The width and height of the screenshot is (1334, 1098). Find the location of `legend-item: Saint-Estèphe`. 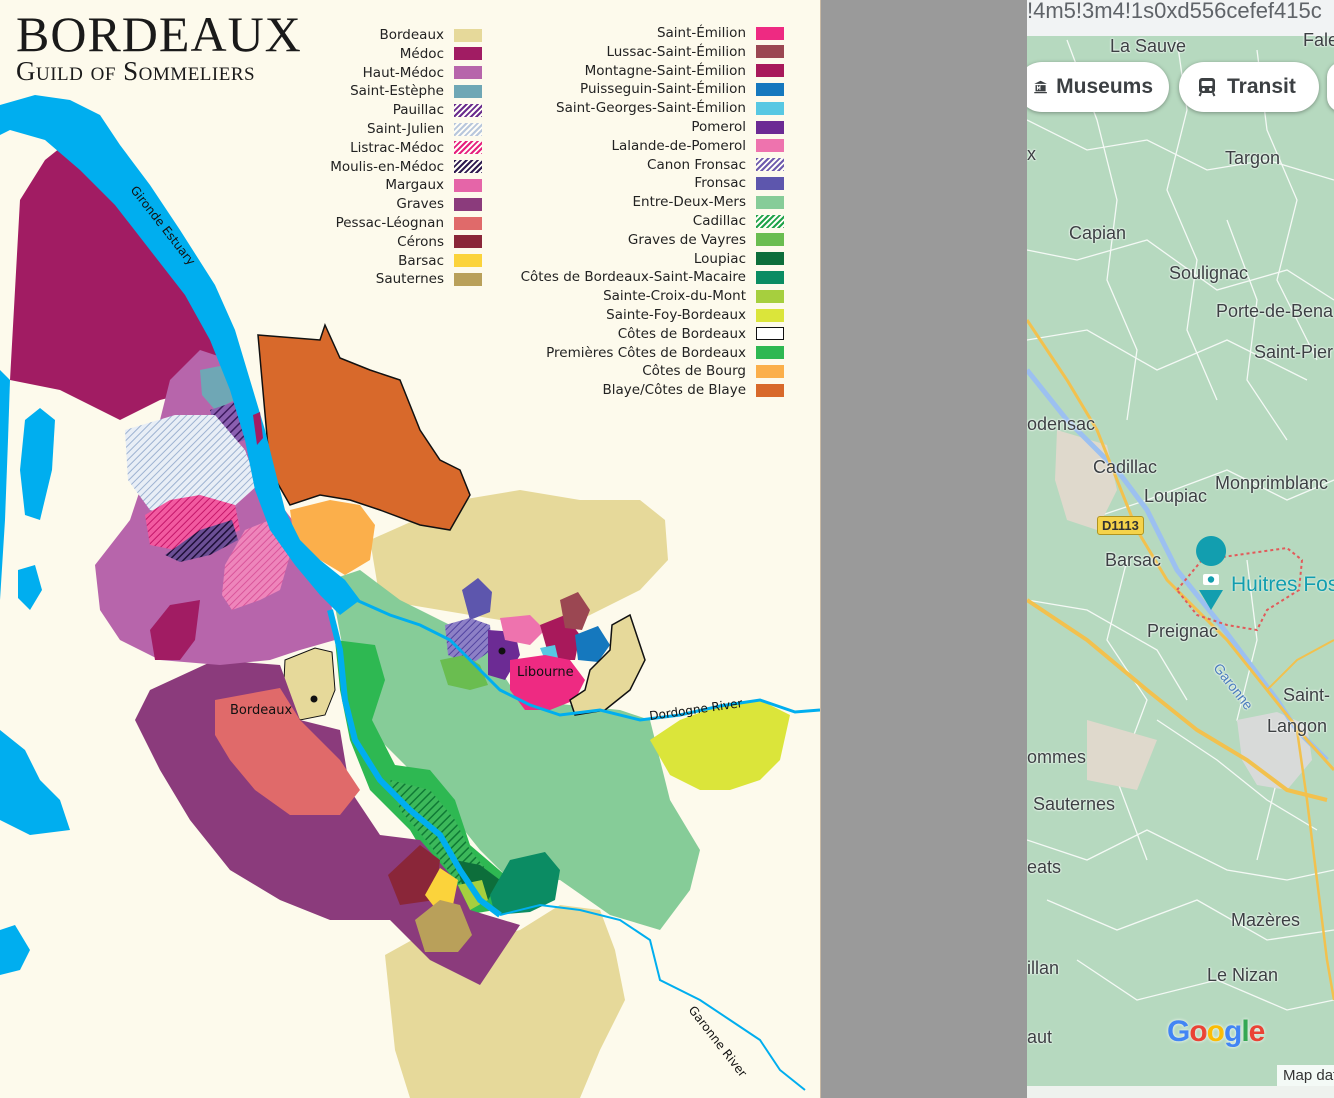

legend-item: Saint-Estèphe is located at coordinates (416, 91).